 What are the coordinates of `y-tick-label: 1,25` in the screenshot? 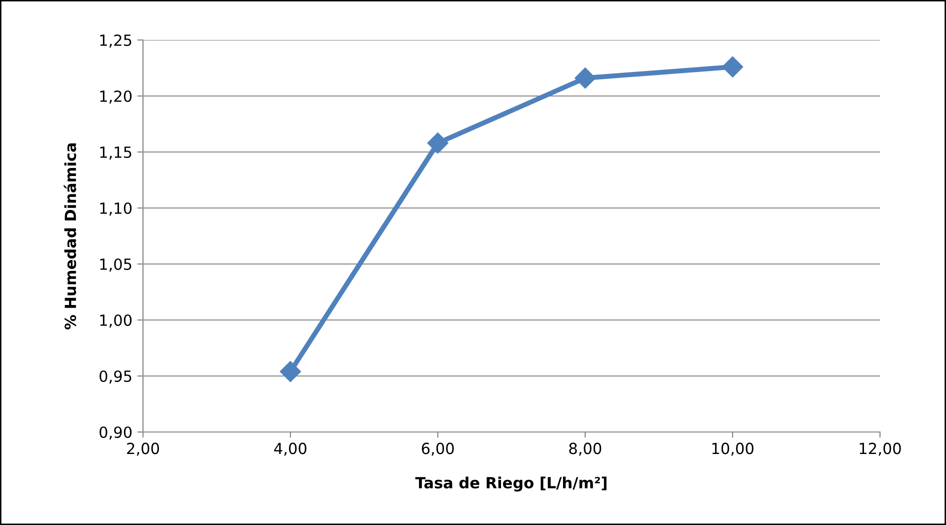 It's located at (116, 41).